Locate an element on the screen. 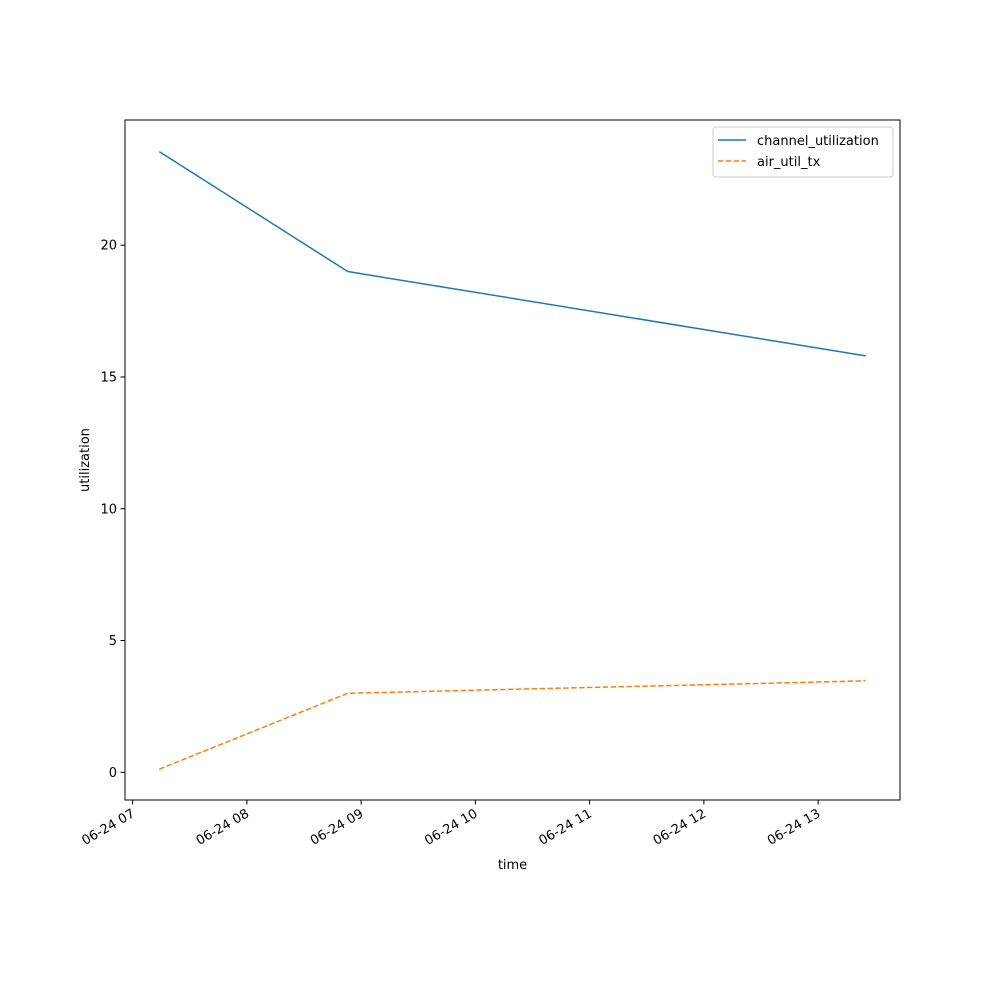 The width and height of the screenshot is (1000, 1000). series-line-channel_utilization is located at coordinates (512, 253).